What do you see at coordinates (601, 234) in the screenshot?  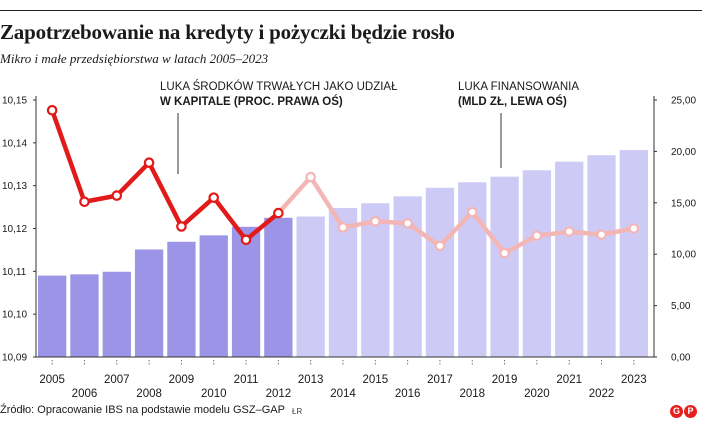 I see `line-point-2022` at bounding box center [601, 234].